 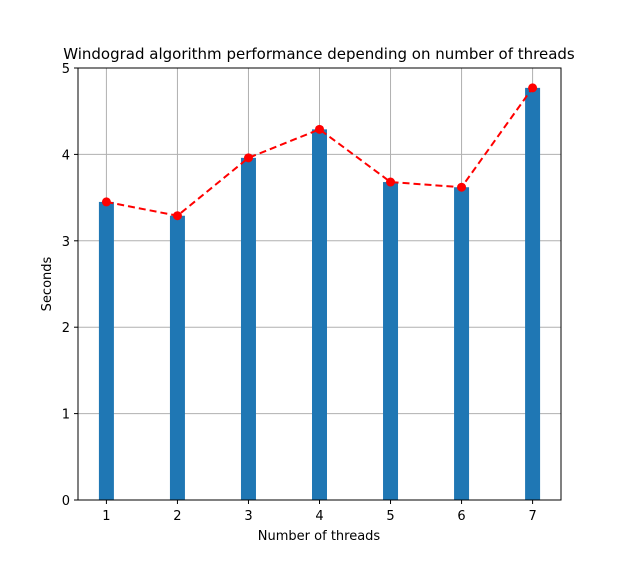 I want to click on y-tick-label: 2, so click(x=66, y=328).